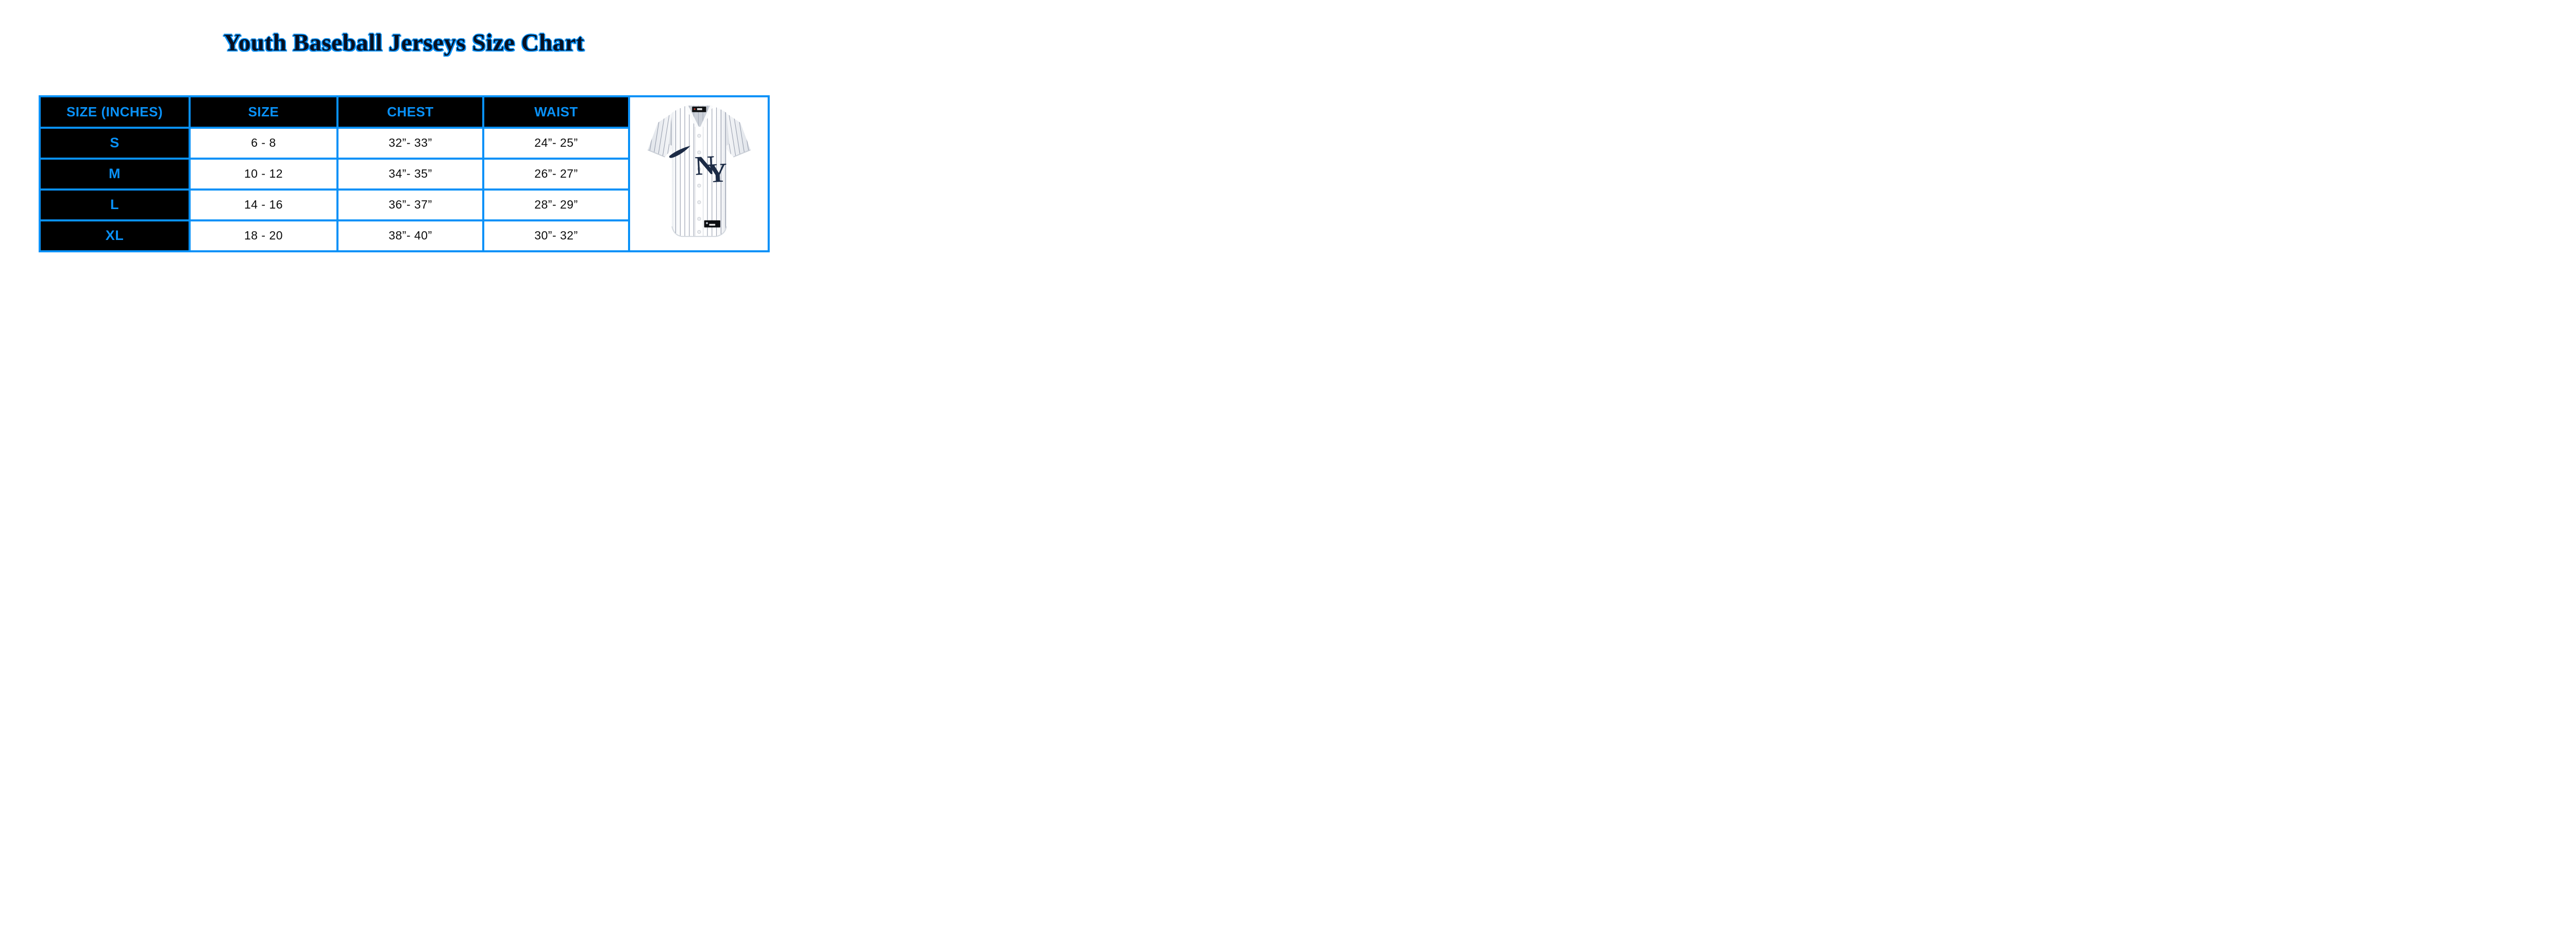 The height and width of the screenshot is (945, 2576). I want to click on table-row-s: S 6 - 8 32”- 33” 24”- 25”, so click(404, 143).